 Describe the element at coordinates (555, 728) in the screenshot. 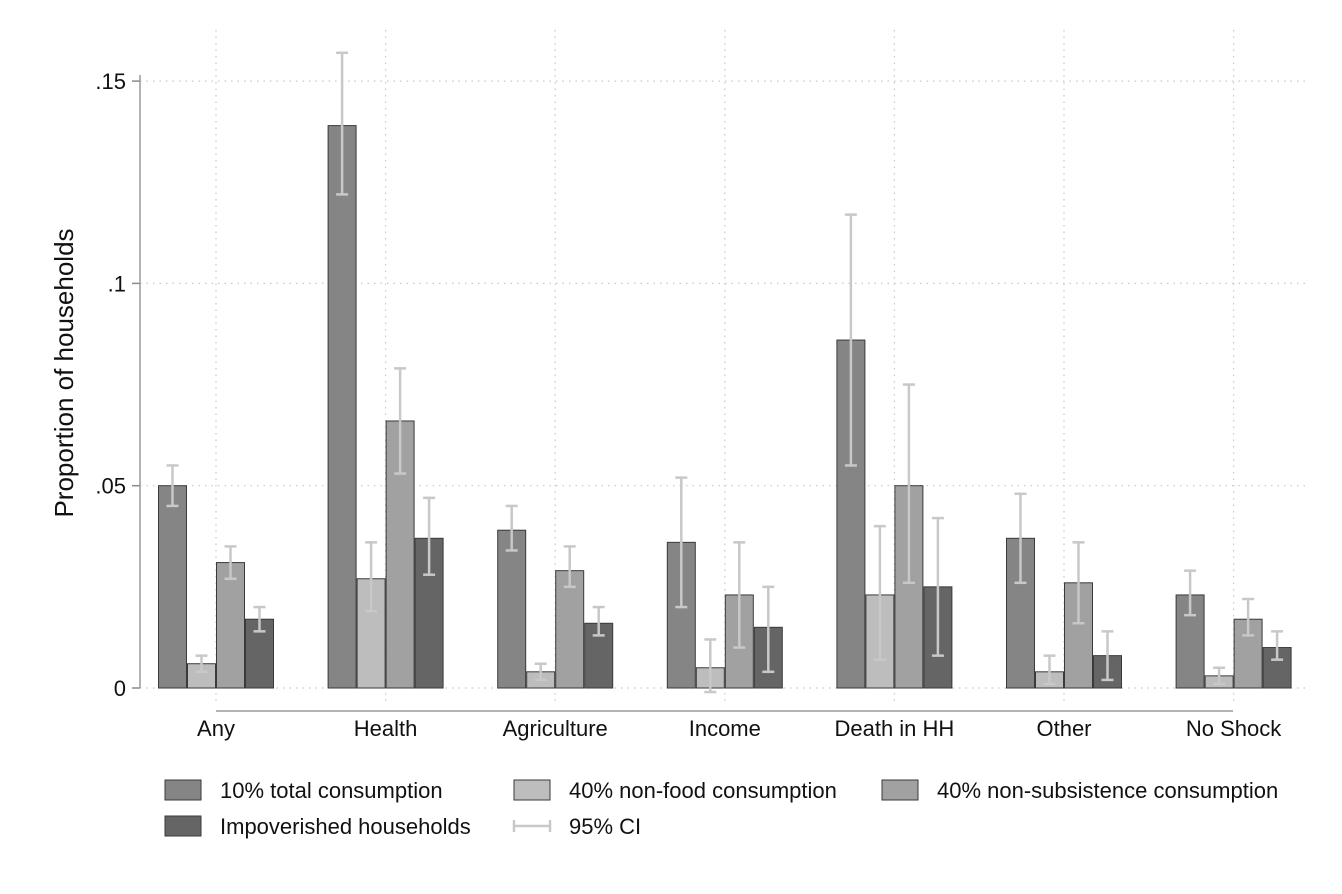

I see `x-tick-label: Agriculture` at that location.